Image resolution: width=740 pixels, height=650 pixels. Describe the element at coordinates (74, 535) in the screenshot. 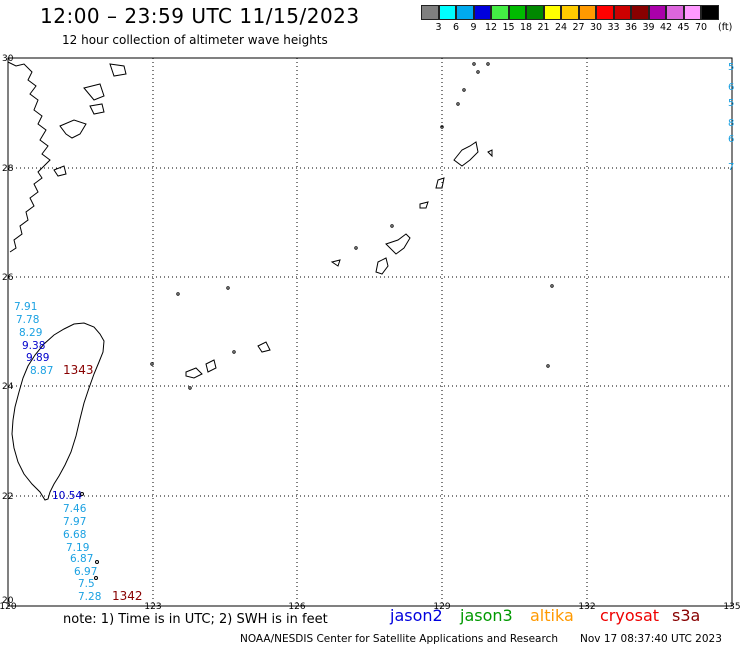

I see `wave-height-label: 6.68` at that location.